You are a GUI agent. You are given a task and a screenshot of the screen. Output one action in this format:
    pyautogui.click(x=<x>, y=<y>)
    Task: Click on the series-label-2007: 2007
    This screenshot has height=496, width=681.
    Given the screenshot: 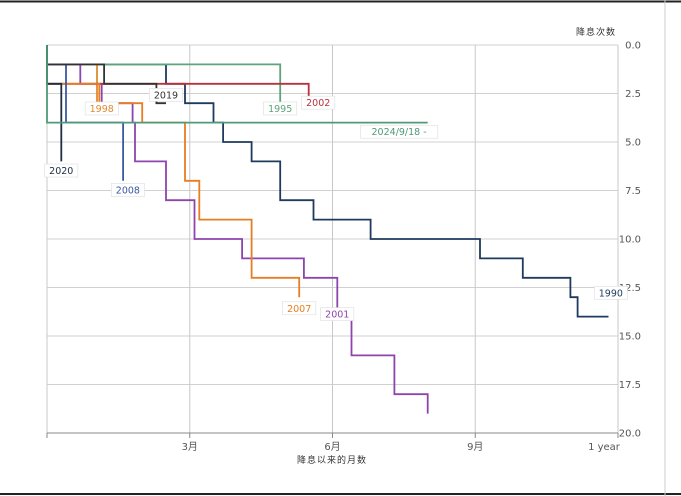 What is the action you would take?
    pyautogui.click(x=299, y=309)
    